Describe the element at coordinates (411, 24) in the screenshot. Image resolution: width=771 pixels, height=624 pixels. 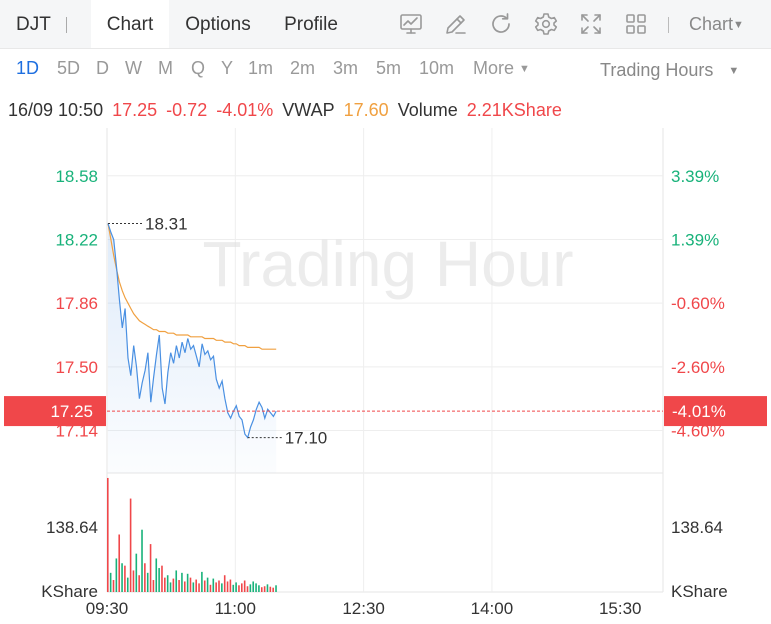
I see `chart-trend-icon` at that location.